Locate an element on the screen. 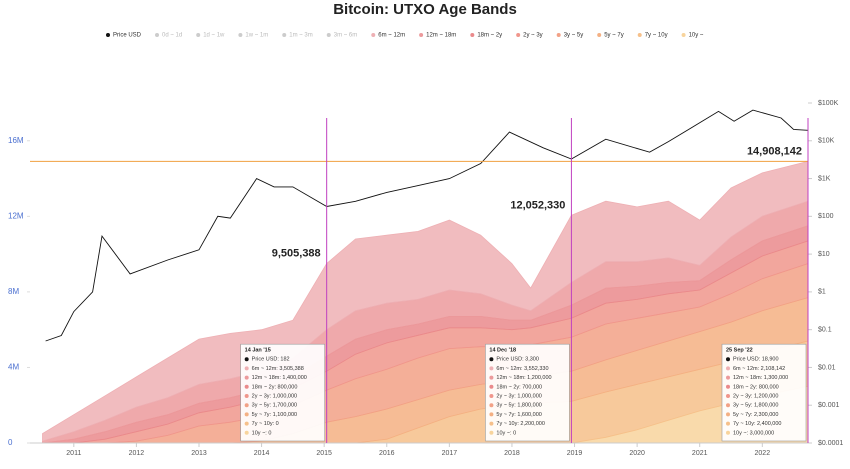 The image size is (850, 469). x-tick-label: 2015 is located at coordinates (324, 453).